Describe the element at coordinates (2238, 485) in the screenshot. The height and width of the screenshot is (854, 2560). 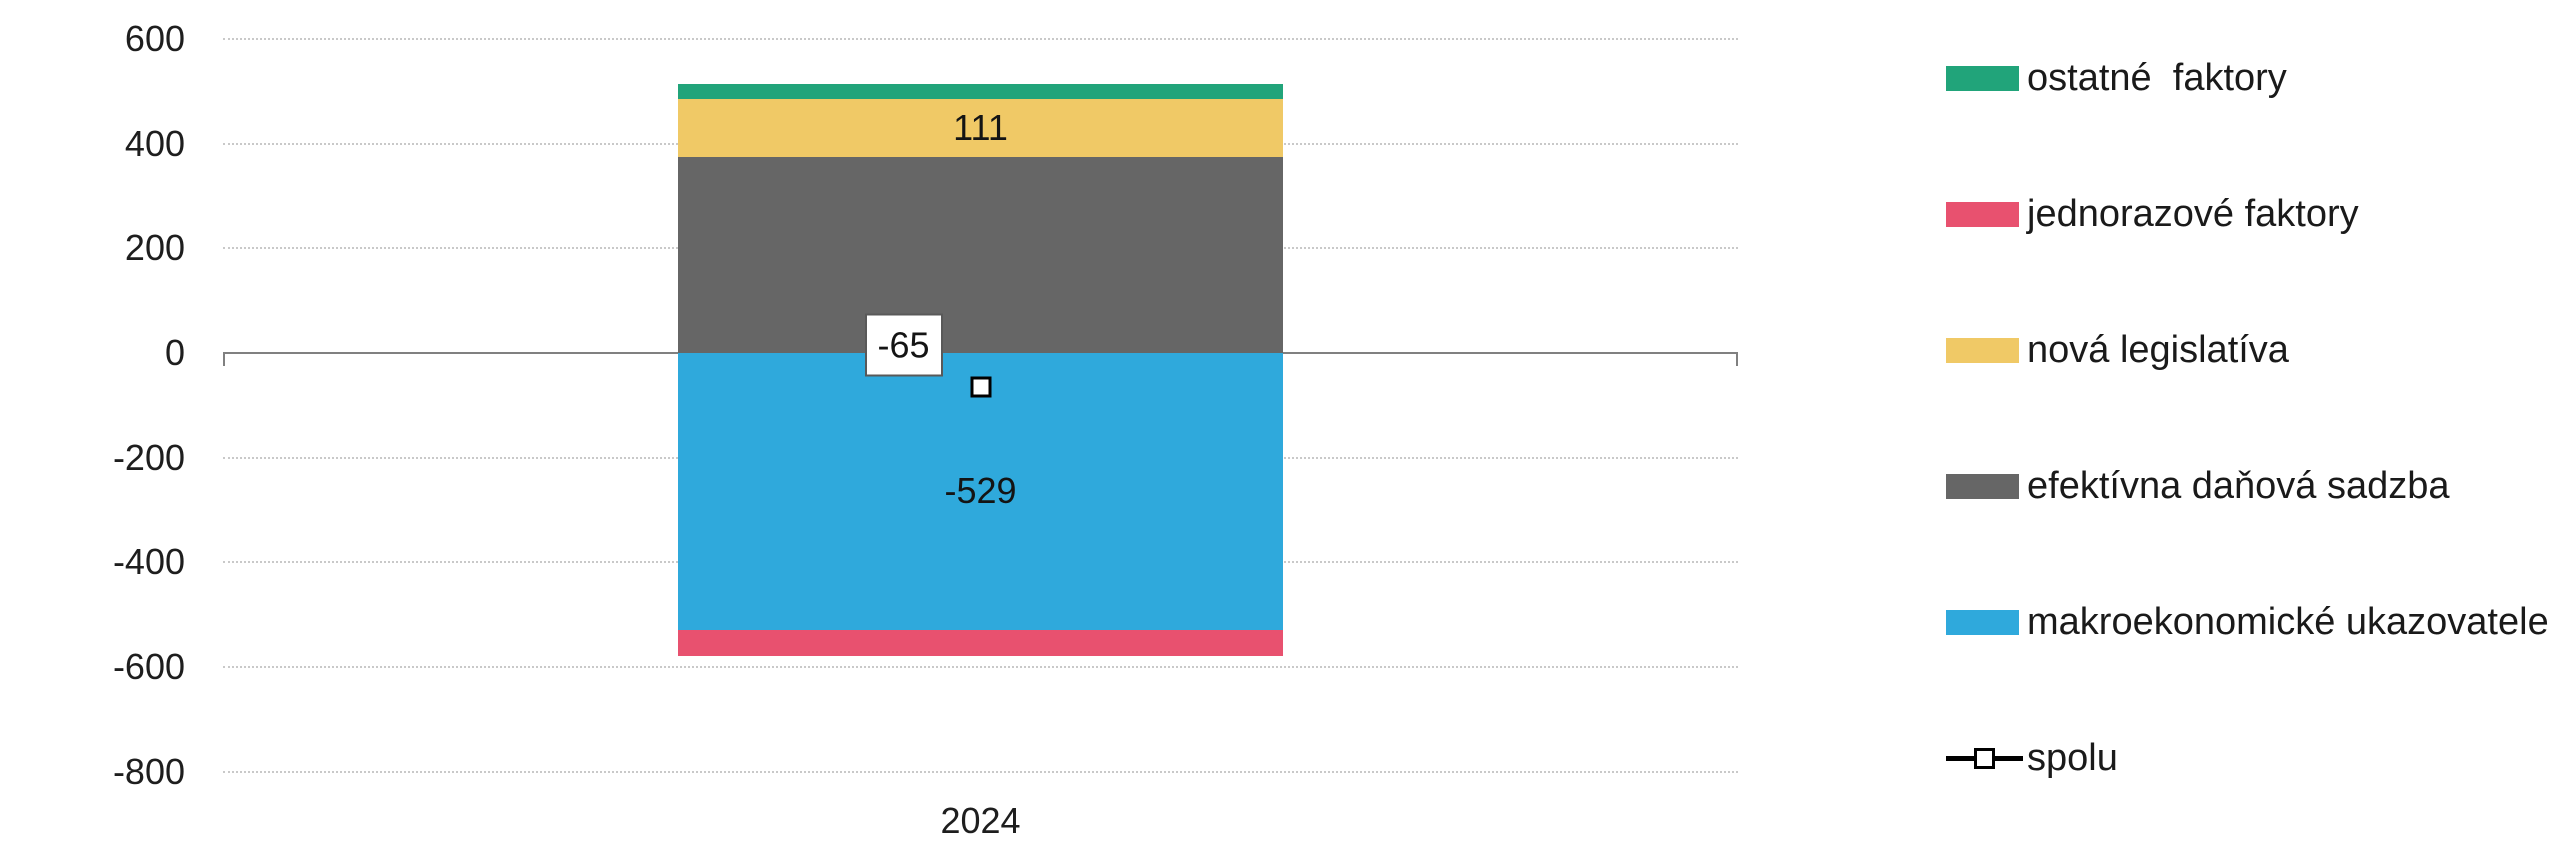
I see `legend-item-label: efektívna daňová sadzba` at that location.